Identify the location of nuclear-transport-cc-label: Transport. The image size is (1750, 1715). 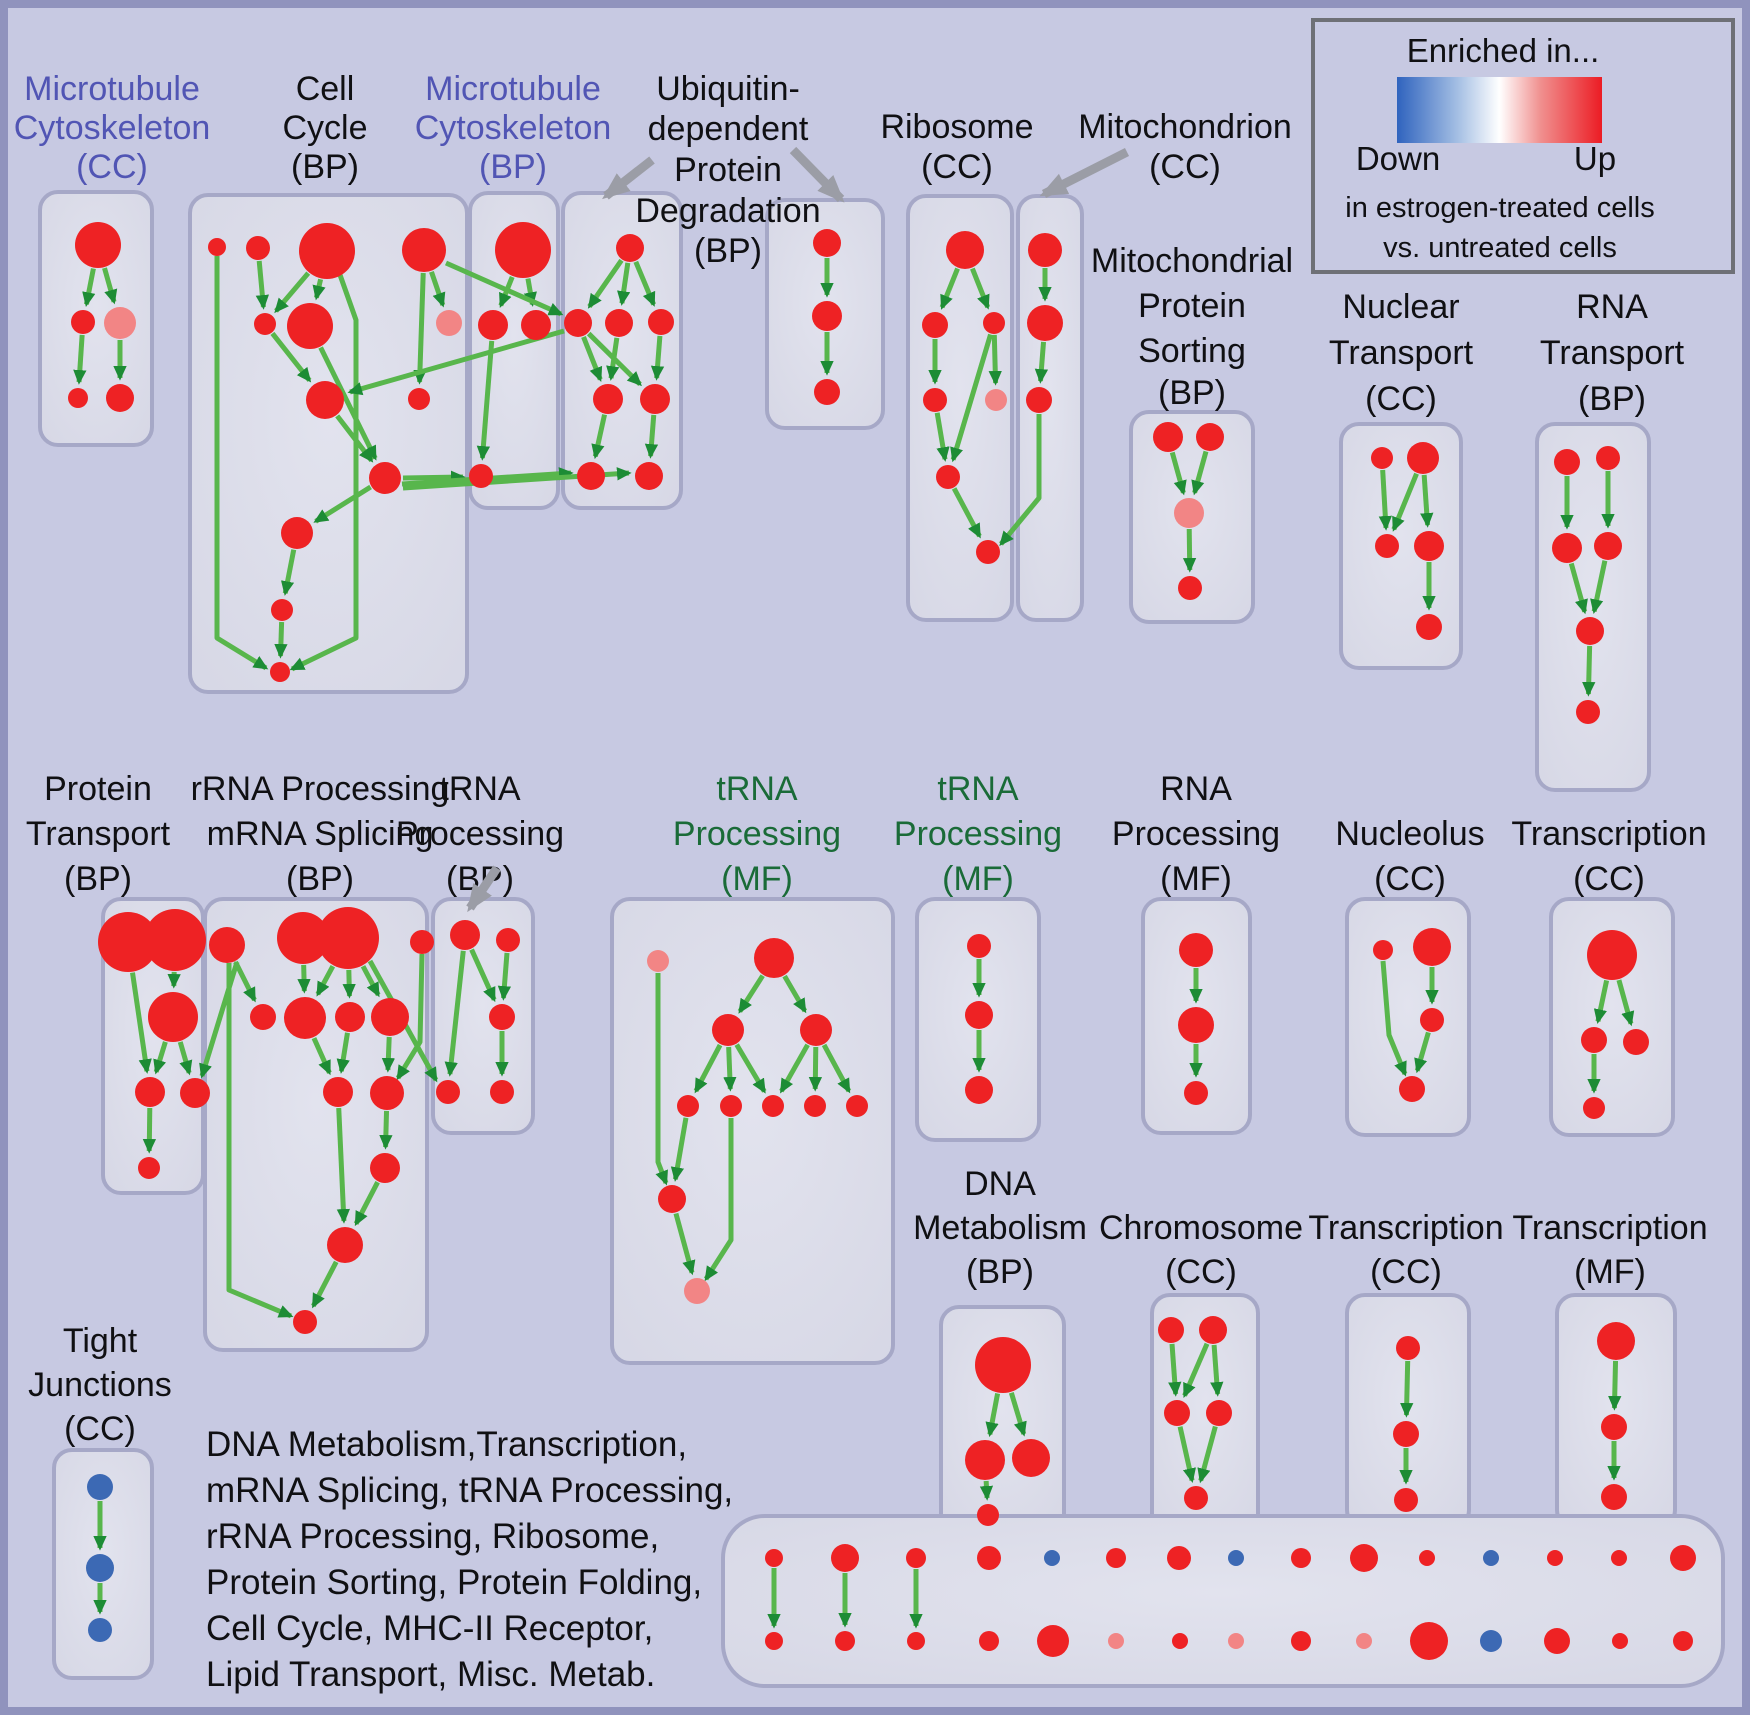
(1401, 353).